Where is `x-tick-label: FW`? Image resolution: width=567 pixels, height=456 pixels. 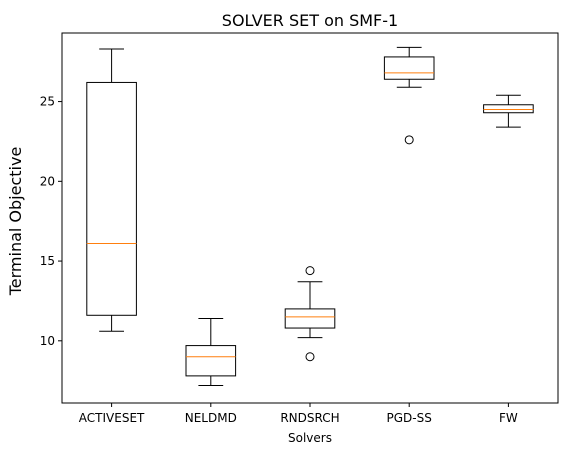 x-tick-label: FW is located at coordinates (508, 418).